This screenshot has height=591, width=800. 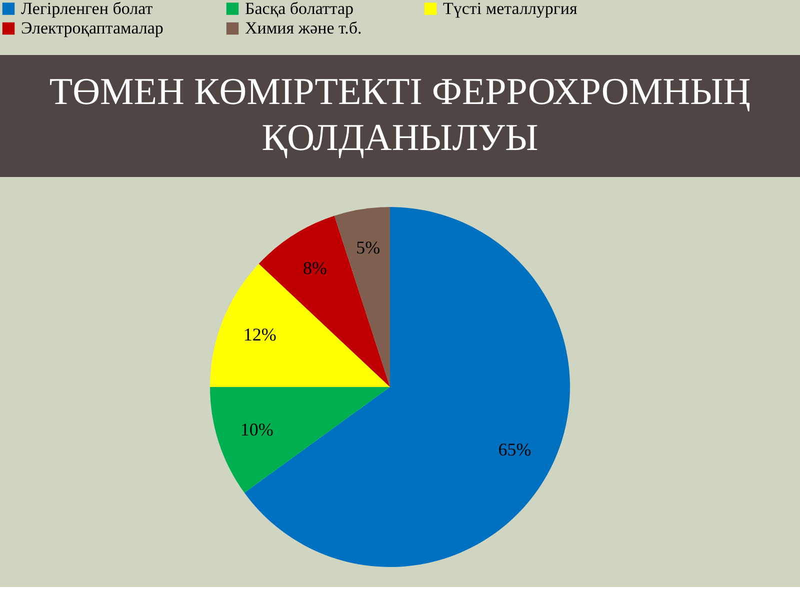 I want to click on legend-label: Басқа болаттар, so click(x=299, y=9).